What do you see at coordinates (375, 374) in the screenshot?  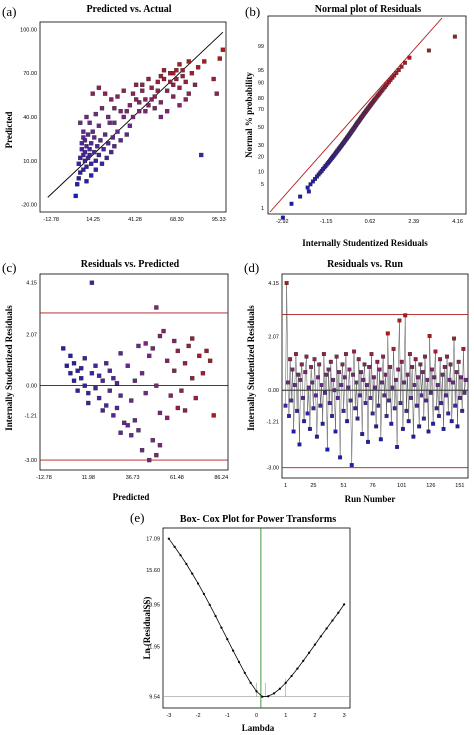 I see `chart-d-run-line` at bounding box center [375, 374].